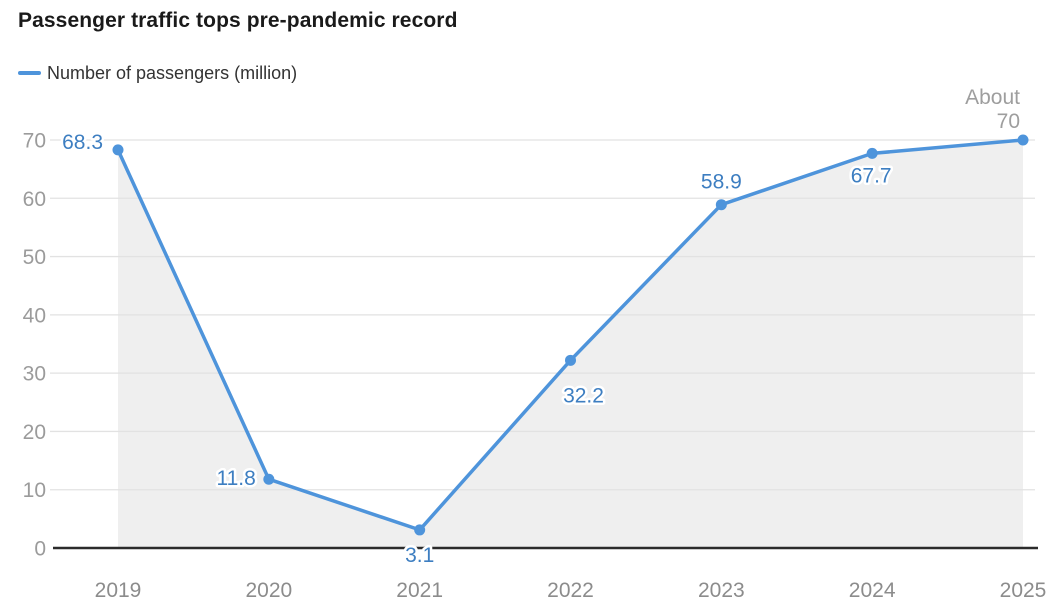 The width and height of the screenshot is (1060, 616). I want to click on y-tick-label: 20, so click(34, 432).